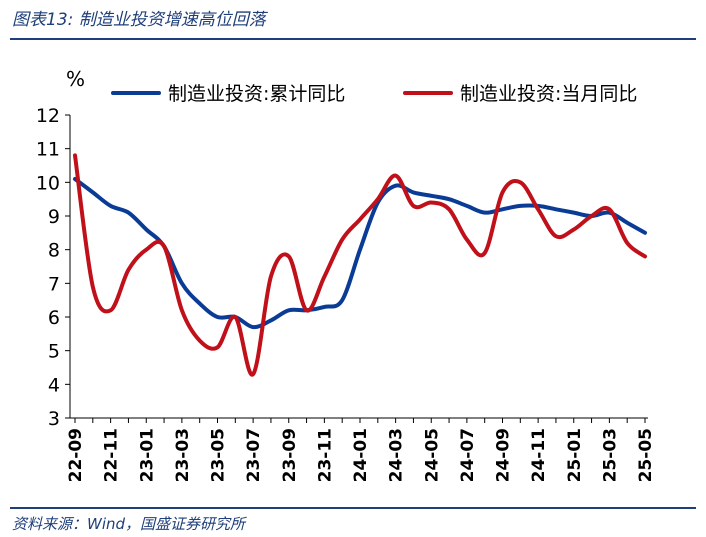  Describe the element at coordinates (219, 455) in the screenshot. I see `x-tick-label: 23-05` at that location.